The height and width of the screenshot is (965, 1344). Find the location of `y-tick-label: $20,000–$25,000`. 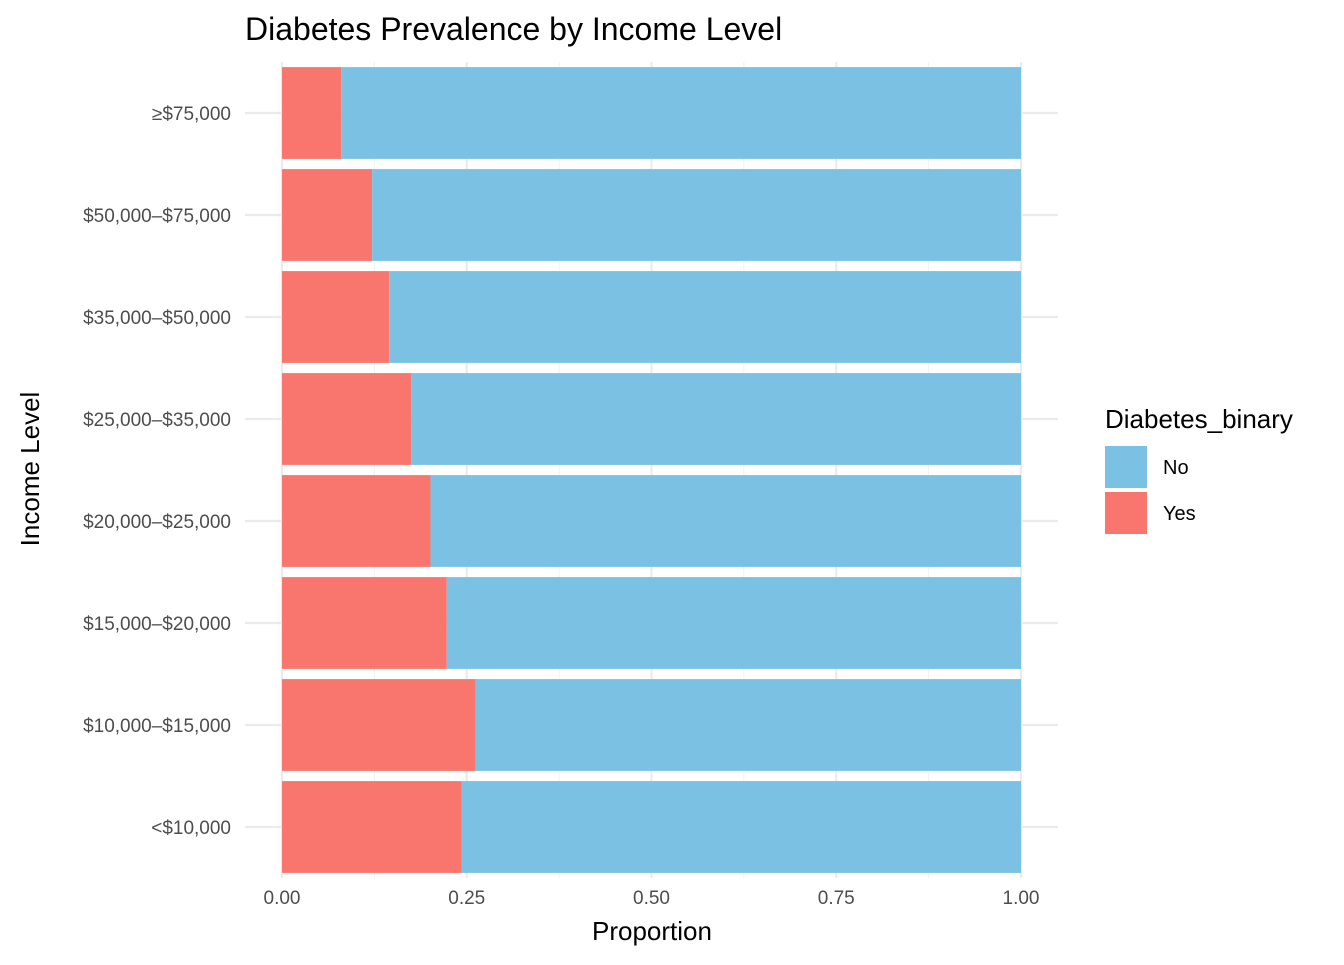

y-tick-label: $20,000–$25,000 is located at coordinates (157, 522).